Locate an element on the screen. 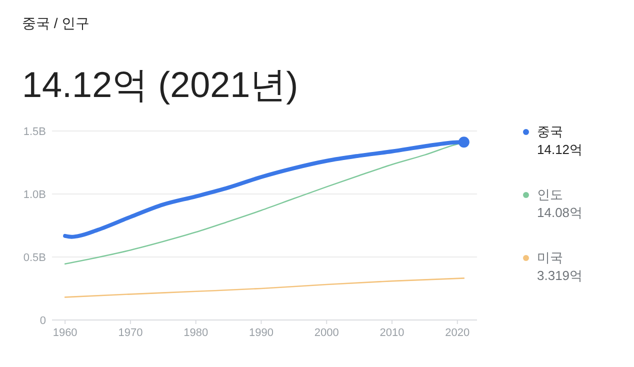  x-tick-label: 2000 is located at coordinates (326, 333).